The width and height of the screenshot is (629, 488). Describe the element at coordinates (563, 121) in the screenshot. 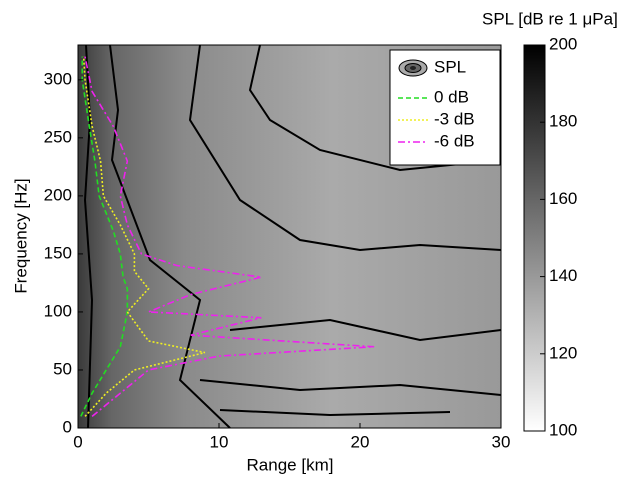

I see `colorbar-tick-label: 180` at that location.